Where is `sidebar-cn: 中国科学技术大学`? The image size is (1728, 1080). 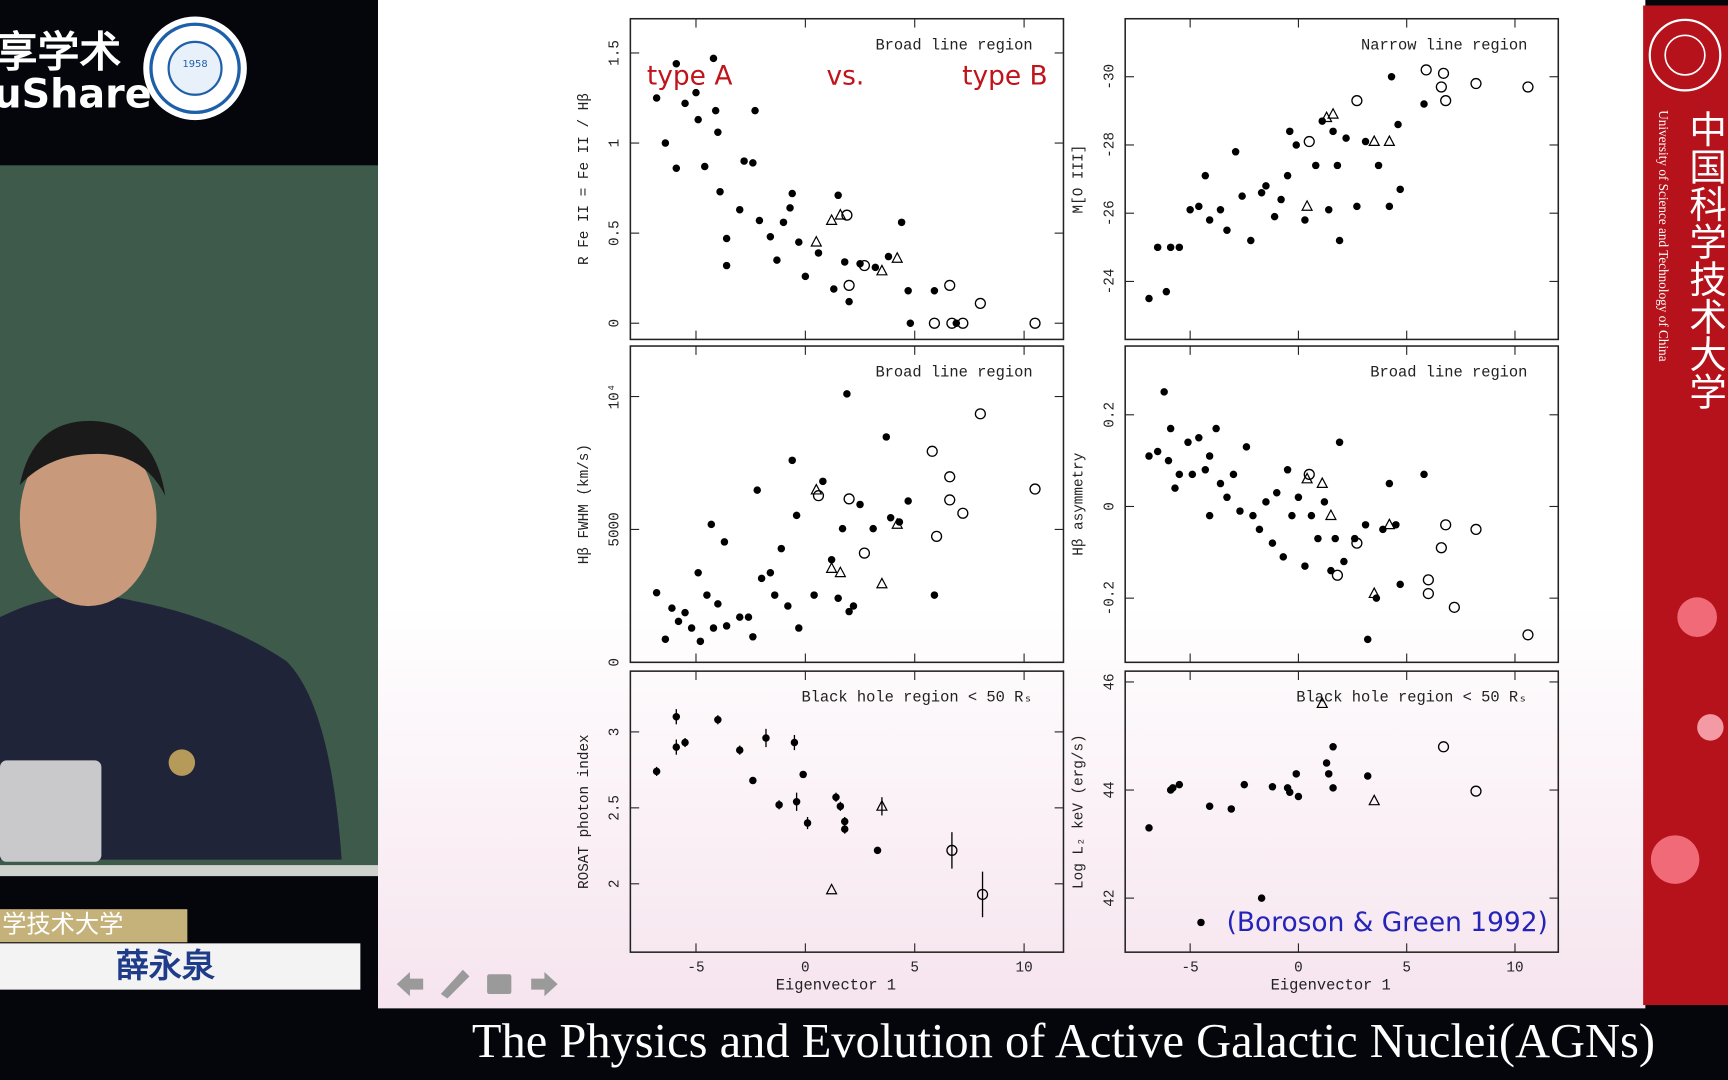
sidebar-cn: 中国科学技术大学 is located at coordinates (1705, 260).